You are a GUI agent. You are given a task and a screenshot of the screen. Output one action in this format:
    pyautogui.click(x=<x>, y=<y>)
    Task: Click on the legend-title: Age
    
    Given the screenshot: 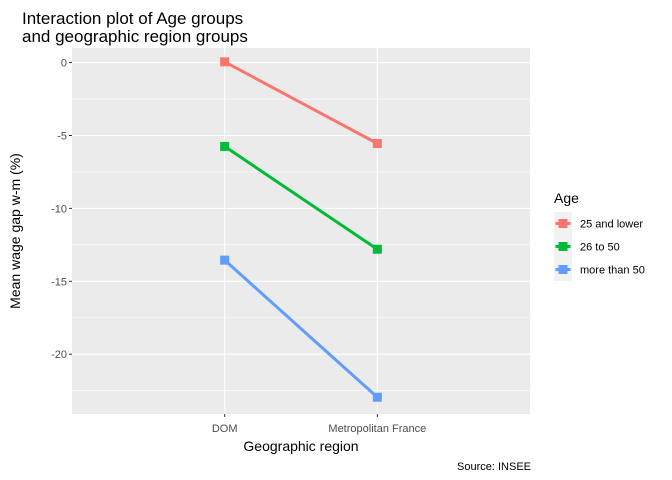 What is the action you would take?
    pyautogui.click(x=566, y=198)
    